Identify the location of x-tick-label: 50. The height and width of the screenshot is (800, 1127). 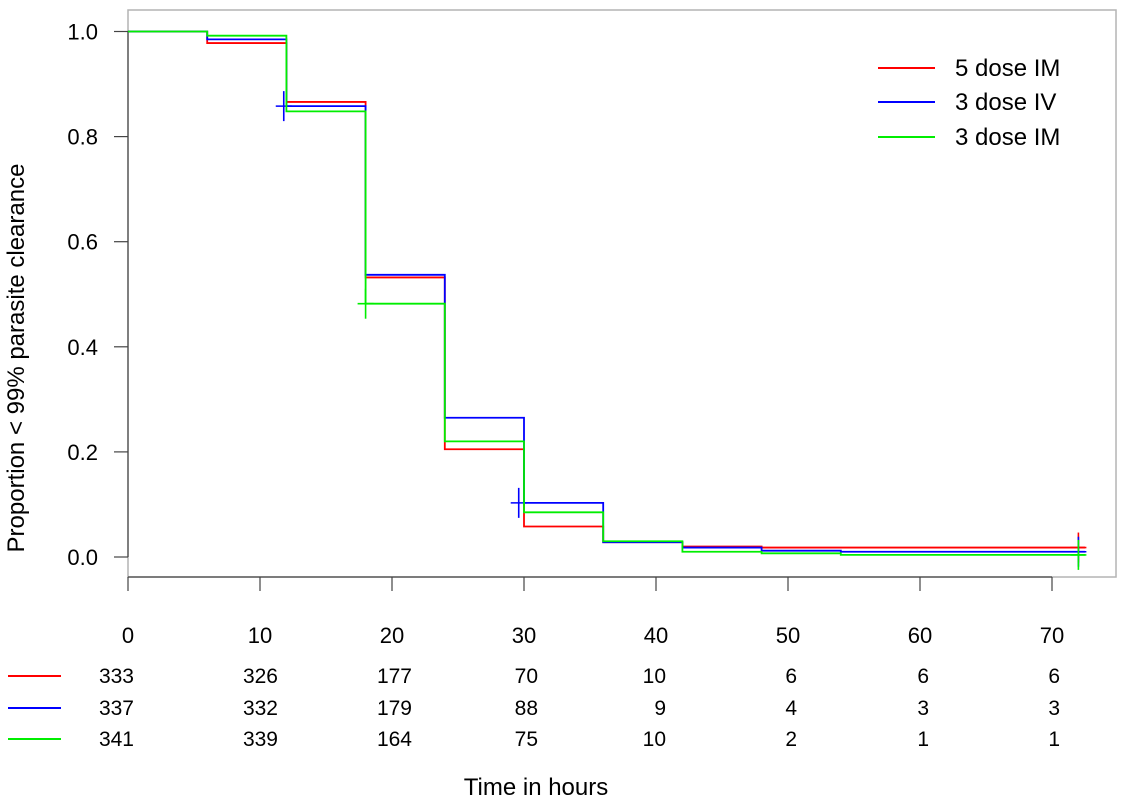
(788, 635).